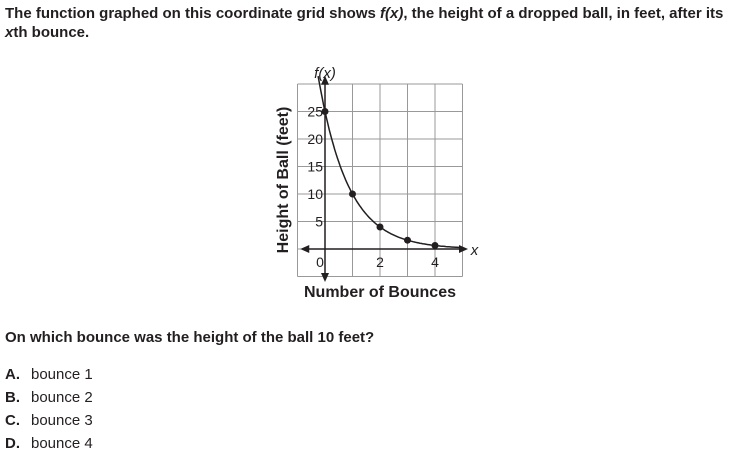 The image size is (741, 455). What do you see at coordinates (305, 249) in the screenshot?
I see `x-axis-arrow-left` at bounding box center [305, 249].